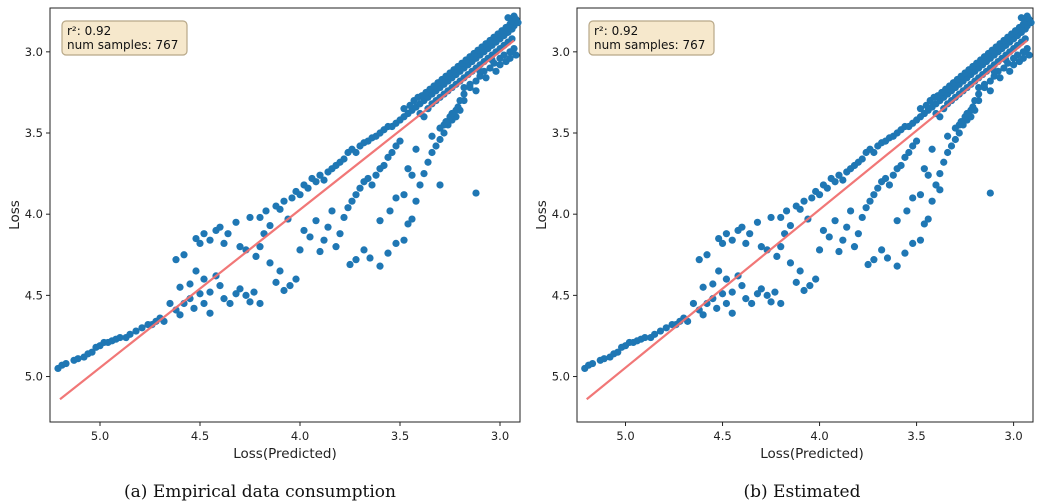 The height and width of the screenshot is (504, 1040). What do you see at coordinates (34, 52) in the screenshot?
I see `panel-a-y-tick-label: 3.0` at bounding box center [34, 52].